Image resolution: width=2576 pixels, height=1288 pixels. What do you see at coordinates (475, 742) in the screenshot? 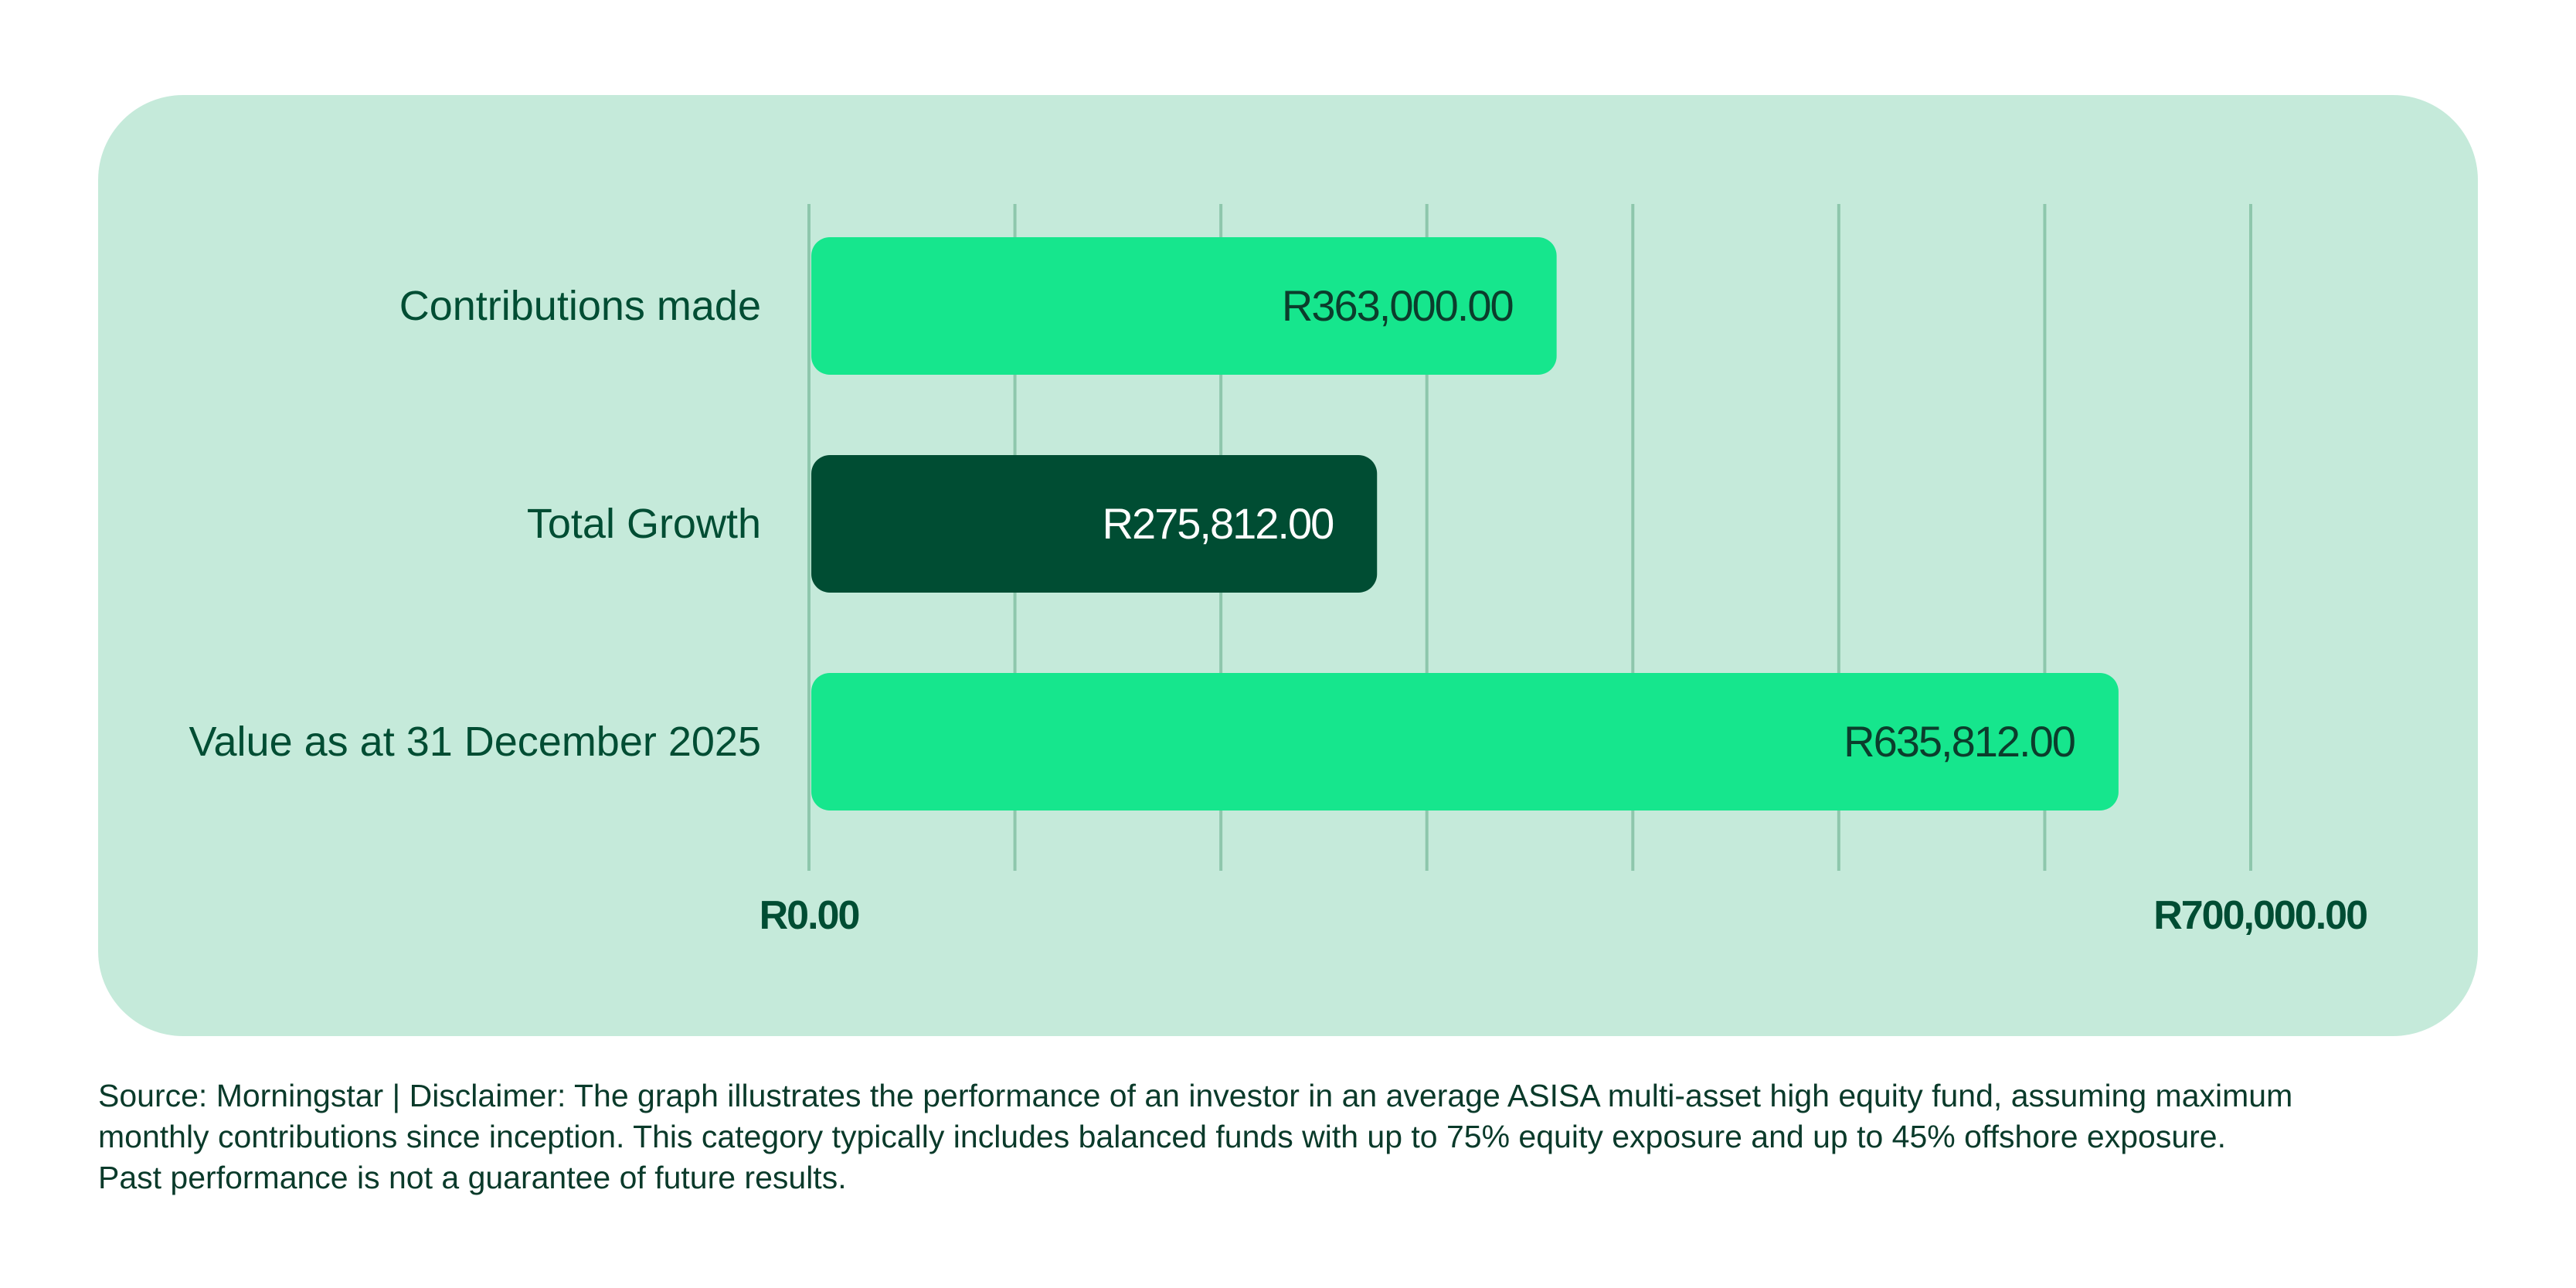
I see `category-label: Value as at 31 December 2025` at bounding box center [475, 742].